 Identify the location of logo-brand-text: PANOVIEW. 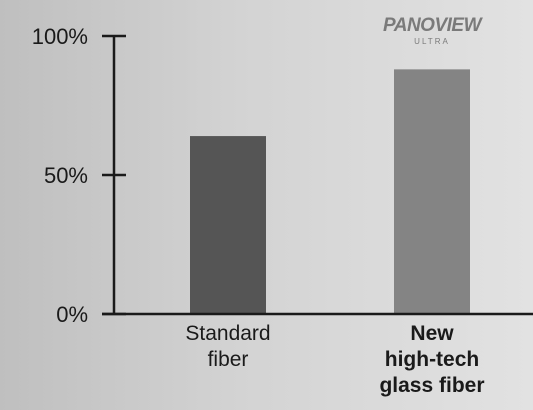
(433, 25).